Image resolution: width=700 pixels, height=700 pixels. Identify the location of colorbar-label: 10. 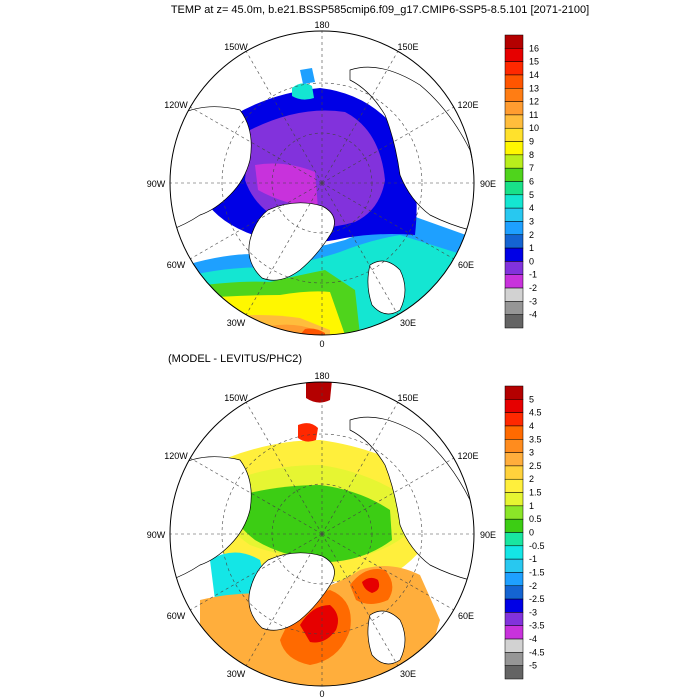
(534, 128).